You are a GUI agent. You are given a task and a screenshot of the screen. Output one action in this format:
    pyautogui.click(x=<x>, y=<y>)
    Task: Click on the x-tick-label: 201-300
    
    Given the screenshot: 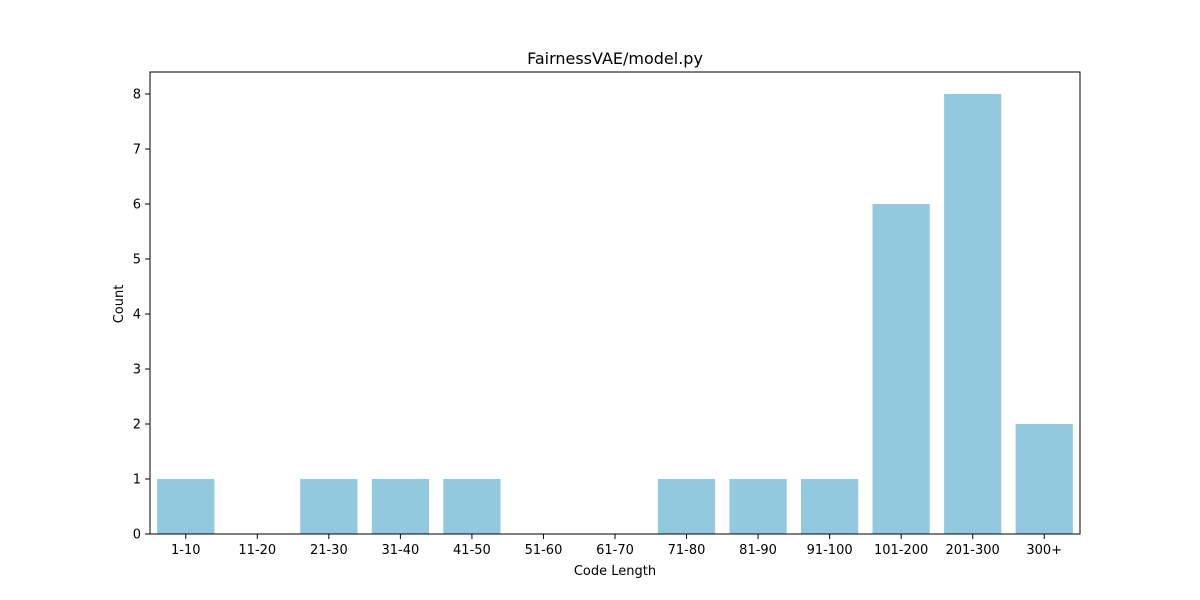 What is the action you would take?
    pyautogui.click(x=973, y=550)
    